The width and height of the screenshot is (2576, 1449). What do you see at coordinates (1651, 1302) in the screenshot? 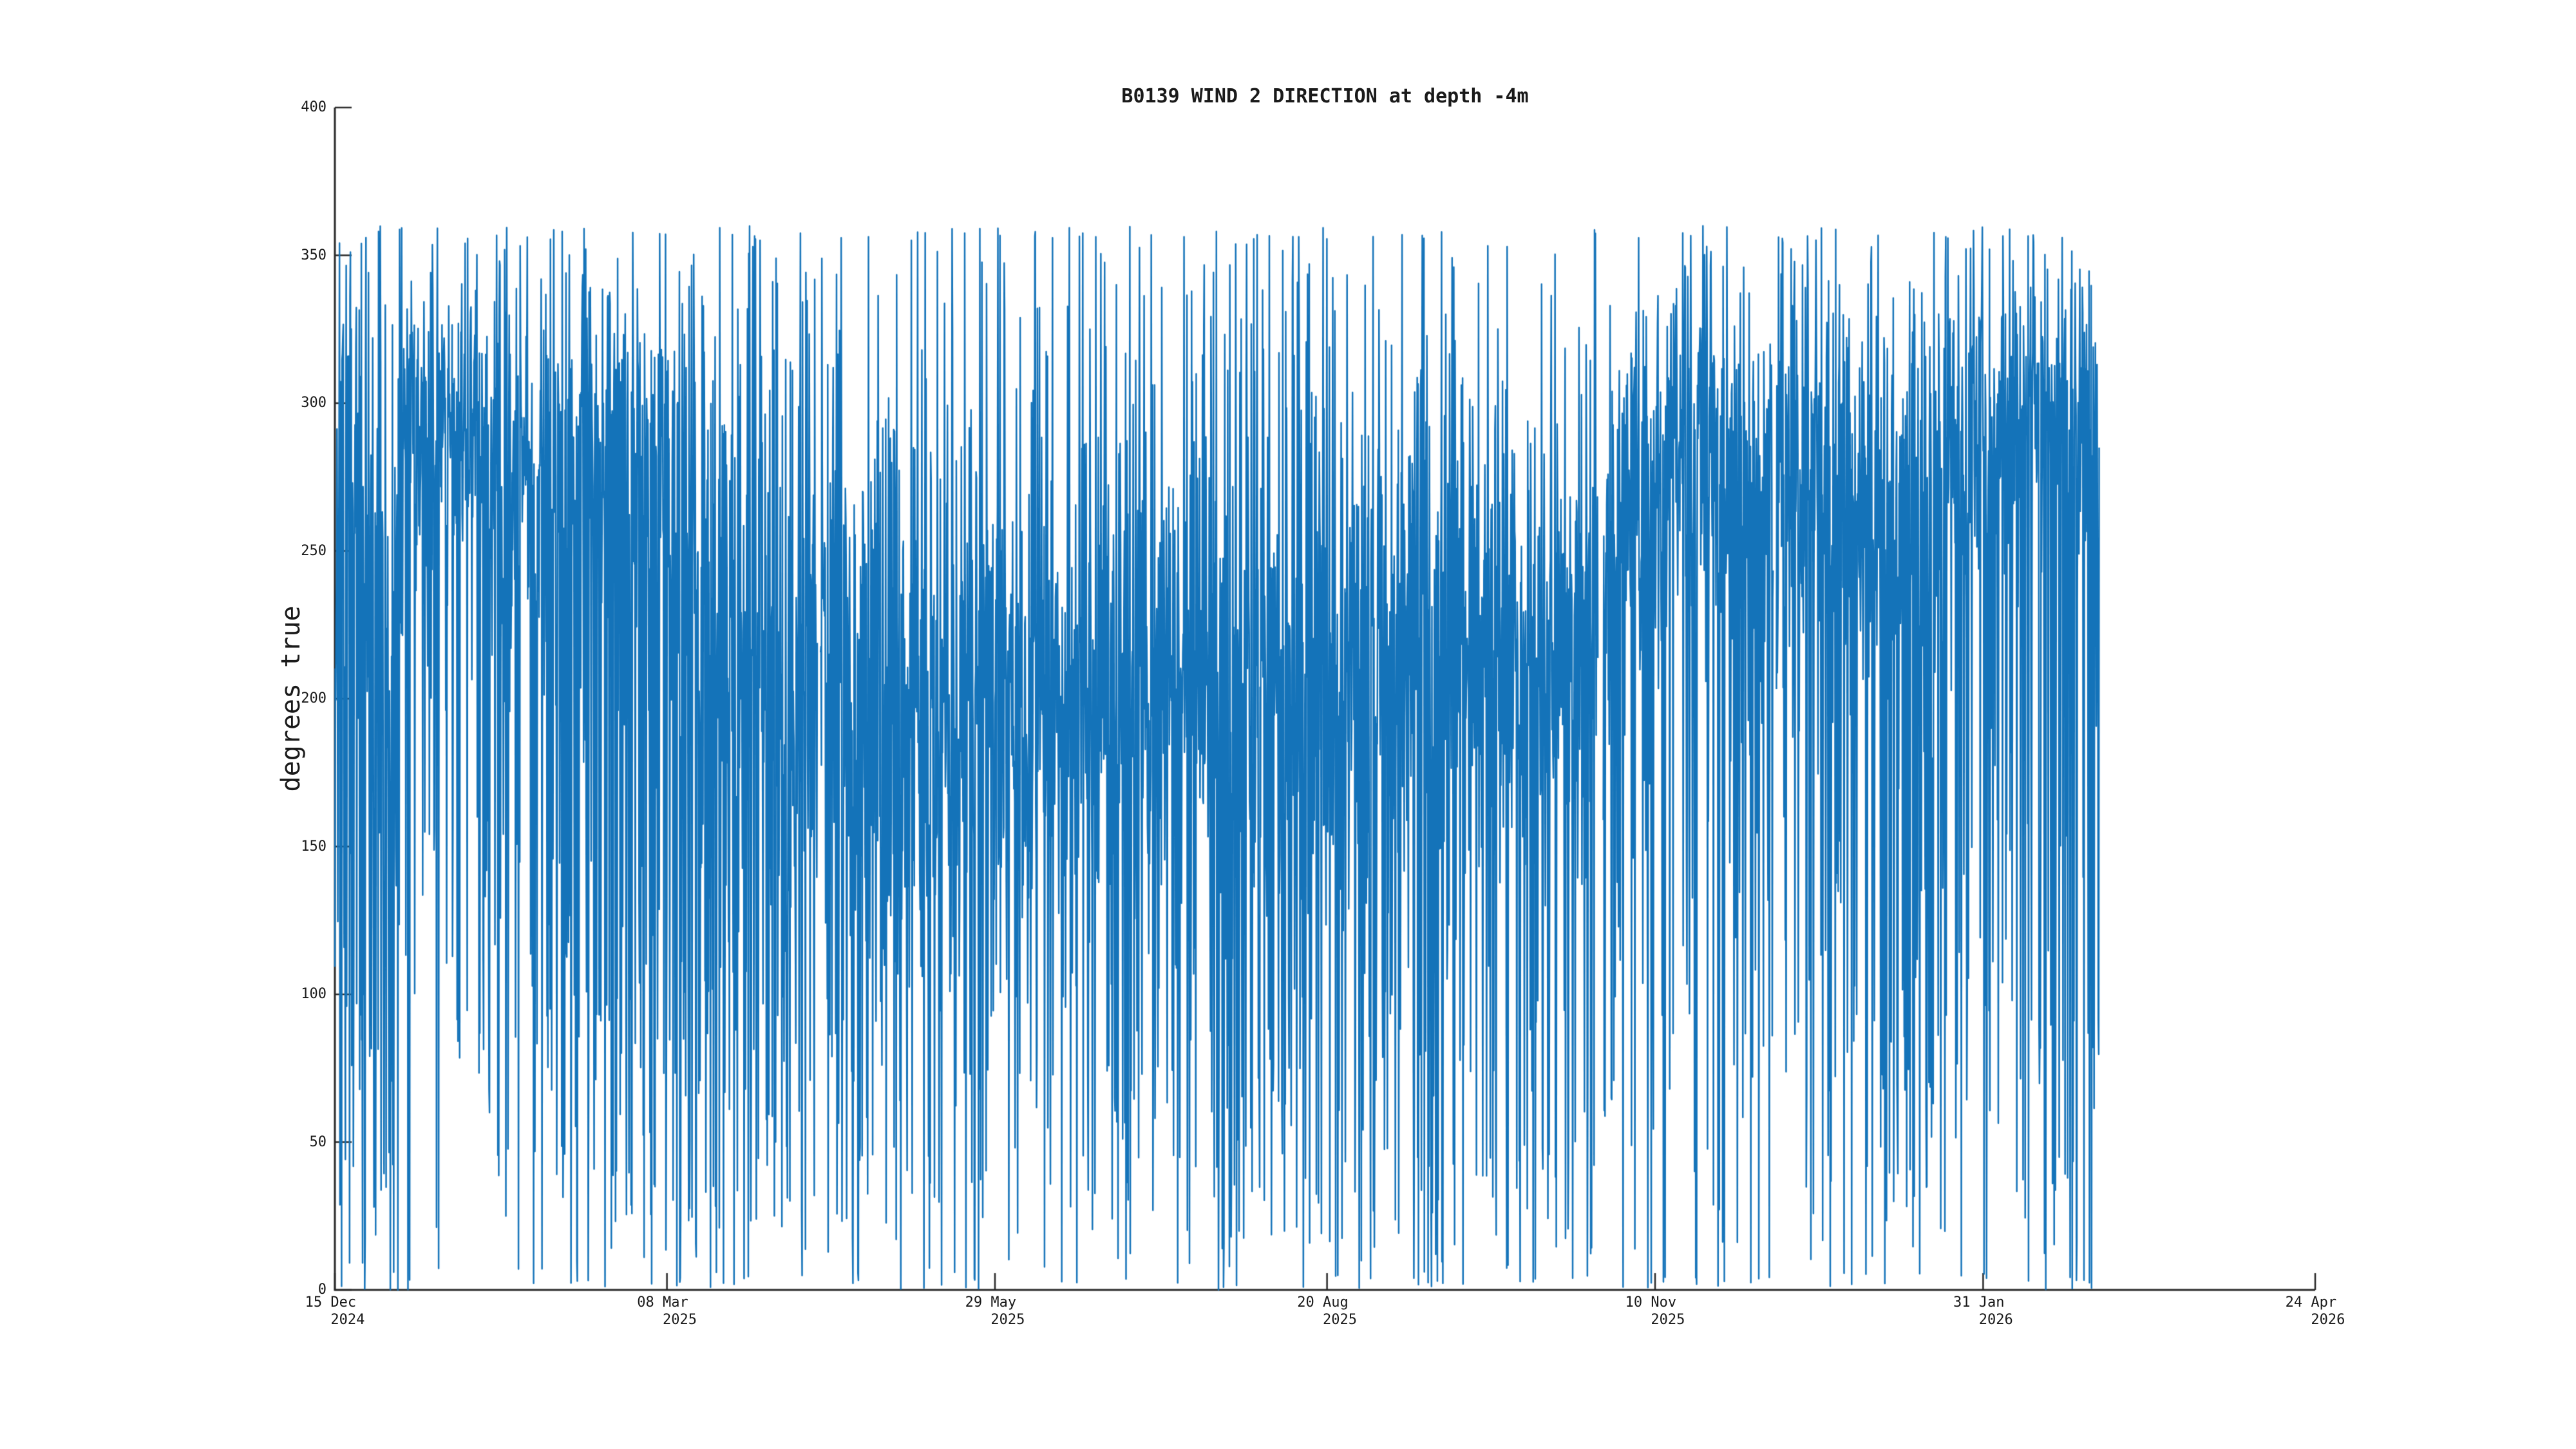
I see `x-tick-date: 10 Nov` at bounding box center [1651, 1302].